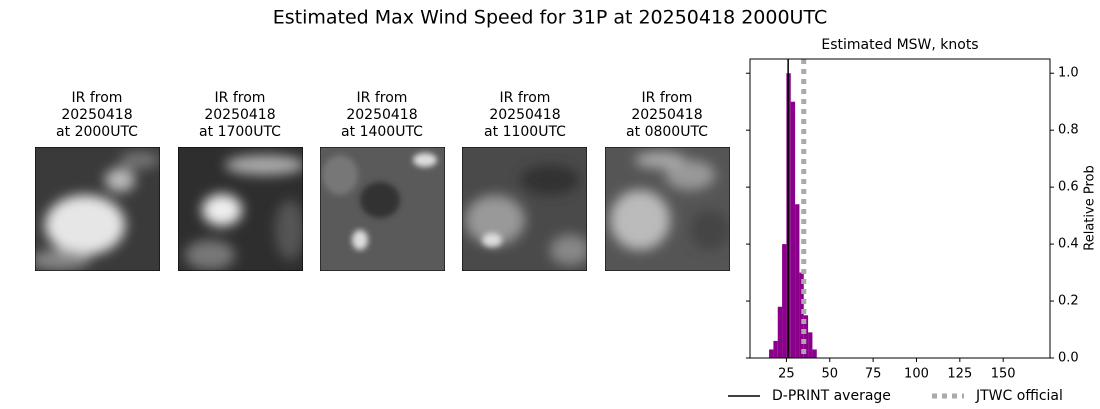  Describe the element at coordinates (97, 132) in the screenshot. I see `image-title: at 2000UTC` at that location.